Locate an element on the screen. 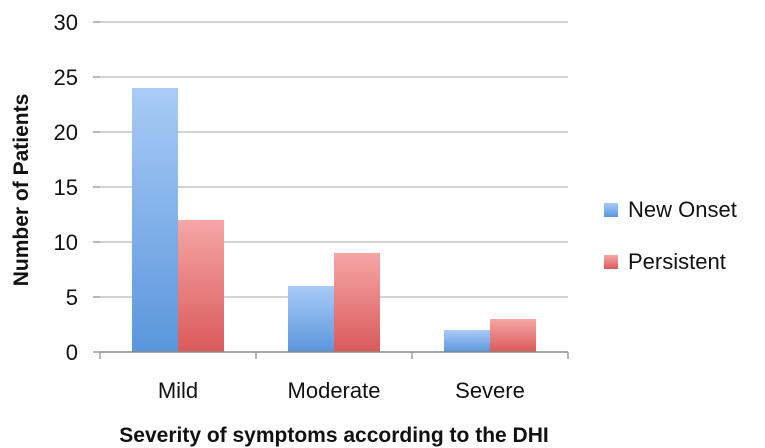 The height and width of the screenshot is (448, 765). y-axis-title: Number of Patients is located at coordinates (21, 190).